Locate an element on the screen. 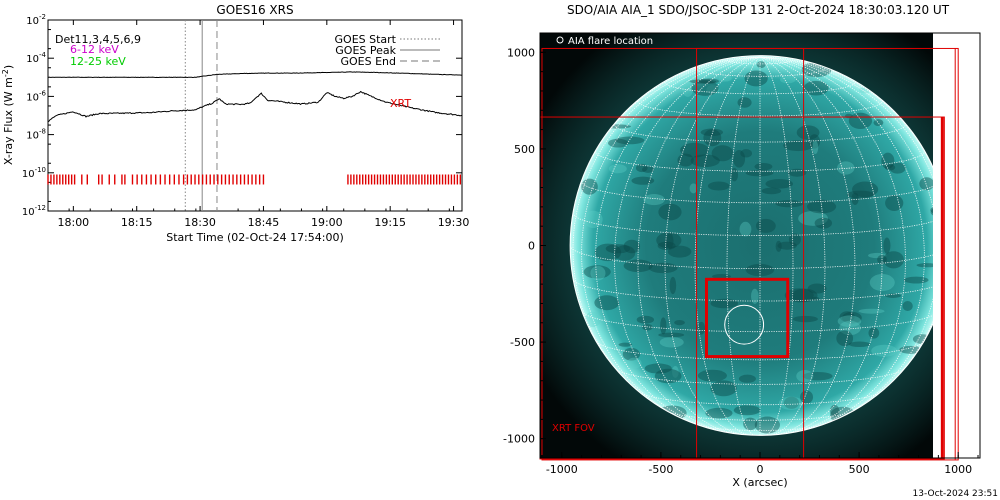  aia-x-tick-label: 500 is located at coordinates (859, 469).